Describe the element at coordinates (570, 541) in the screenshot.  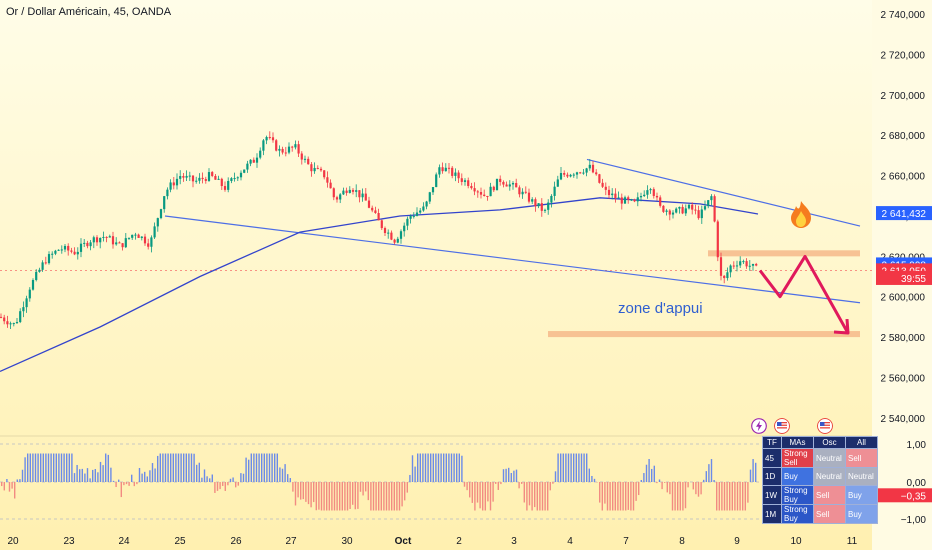
I see `time-tick-label: 4` at that location.